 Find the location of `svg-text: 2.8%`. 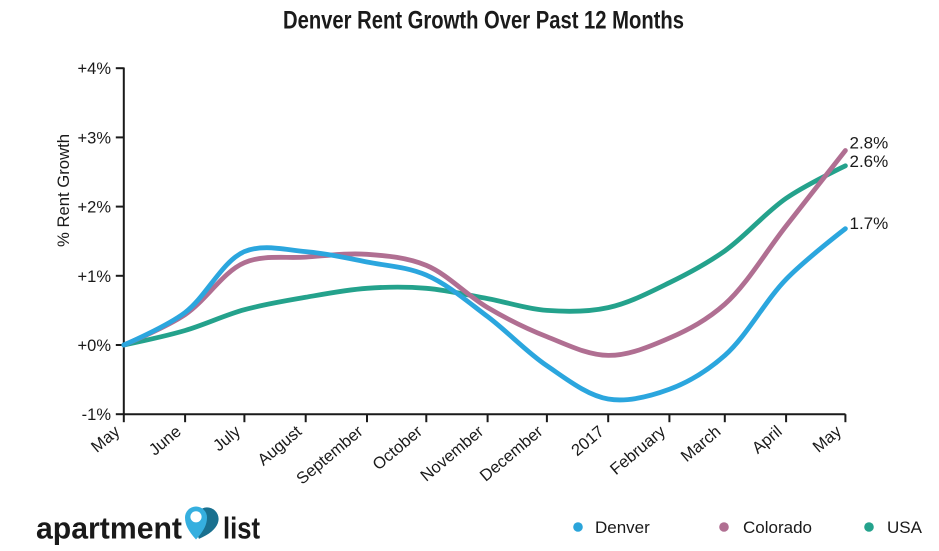

svg-text: 2.8% is located at coordinates (869, 143).